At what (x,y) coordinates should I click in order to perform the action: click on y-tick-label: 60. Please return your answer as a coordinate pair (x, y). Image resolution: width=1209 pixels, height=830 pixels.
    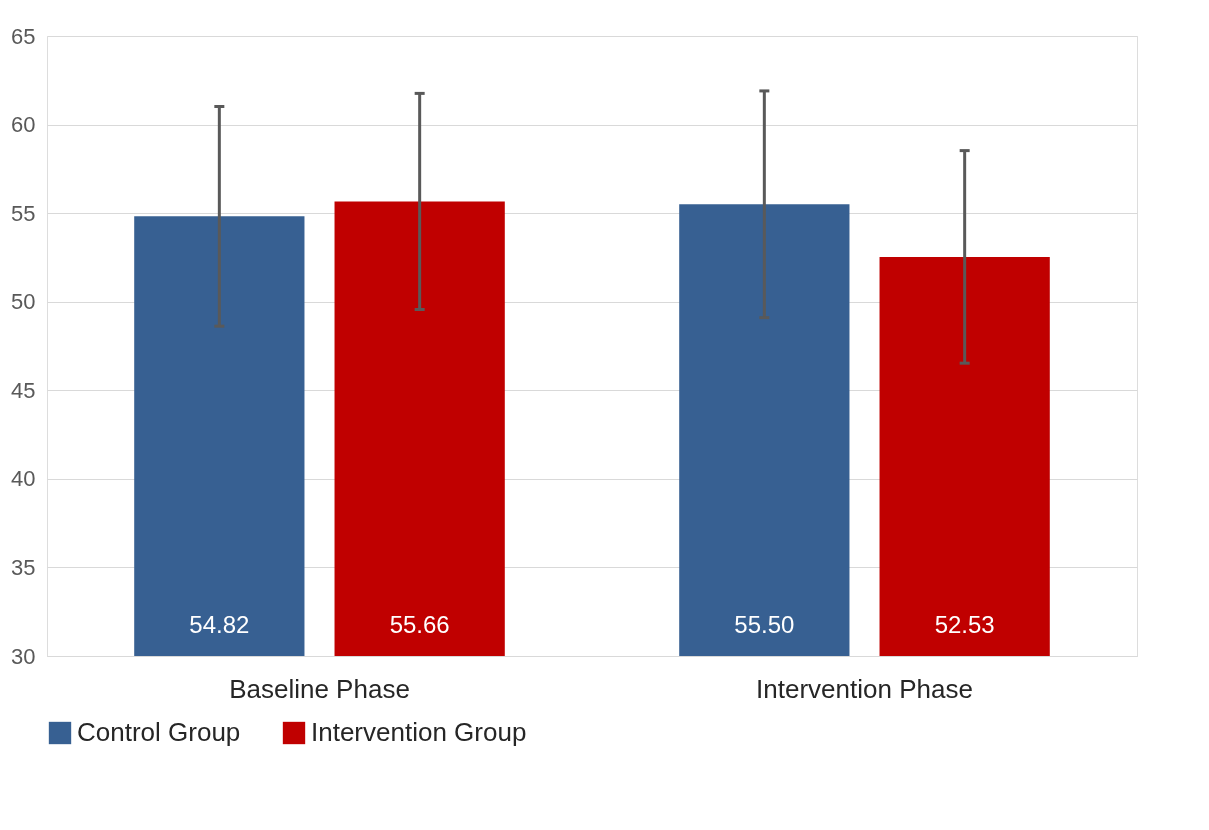
    Looking at the image, I should click on (23, 125).